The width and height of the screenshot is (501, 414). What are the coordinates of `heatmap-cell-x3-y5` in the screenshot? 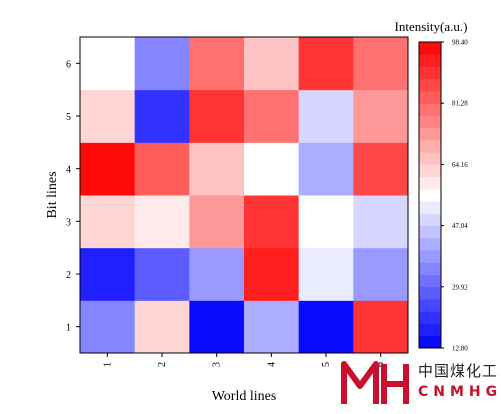 It's located at (217, 116).